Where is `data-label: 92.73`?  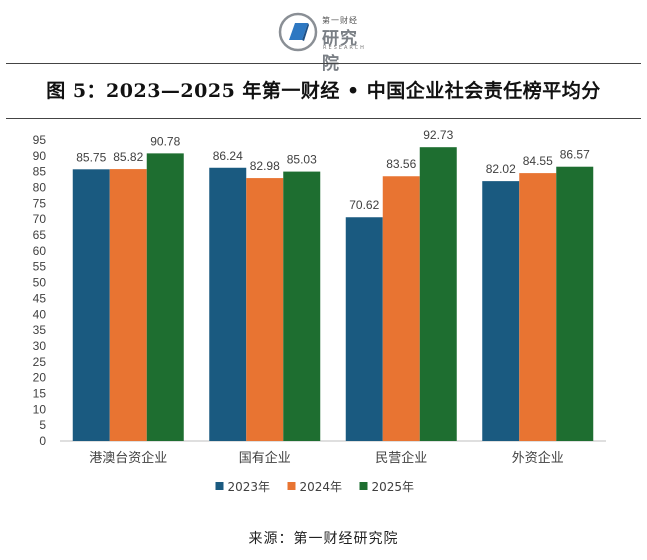
data-label: 92.73 is located at coordinates (438, 135).